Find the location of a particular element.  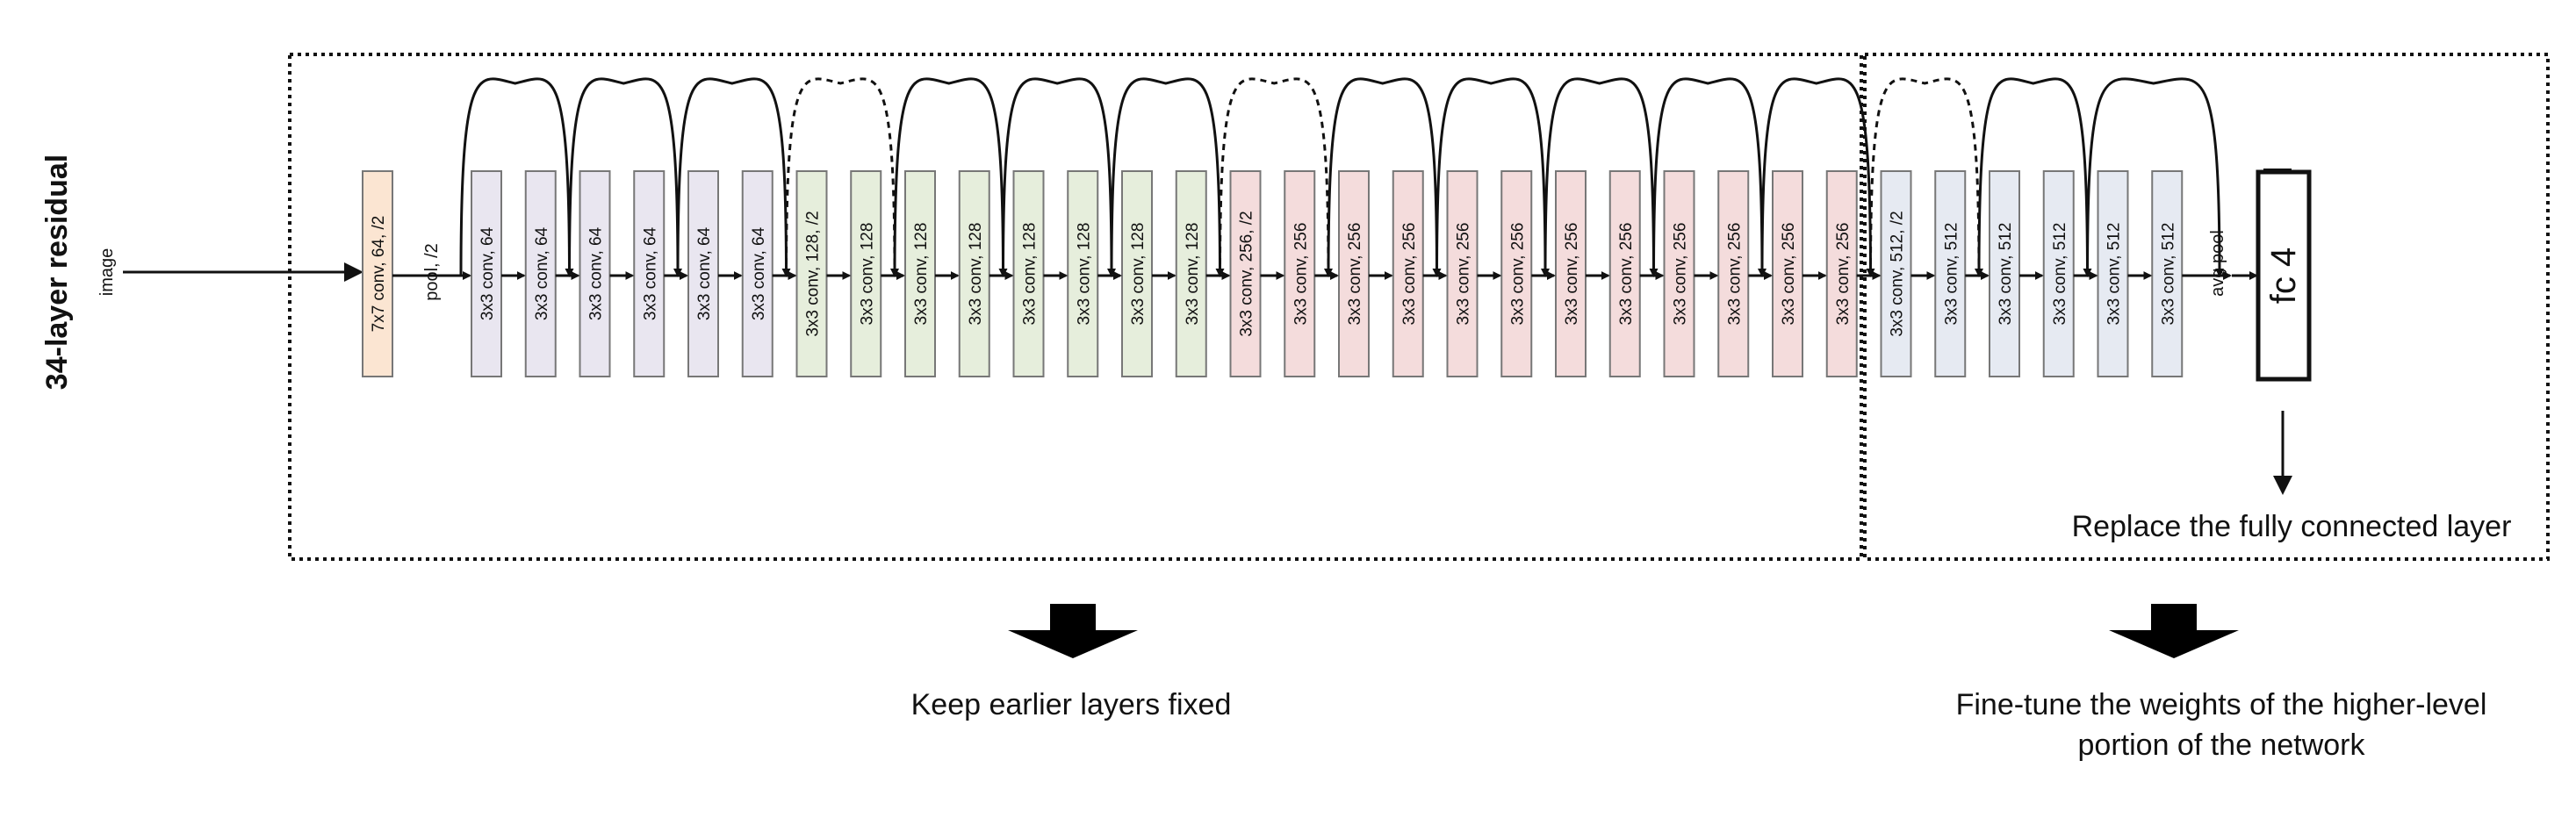

pool-label: pool, /2 is located at coordinates (432, 272).